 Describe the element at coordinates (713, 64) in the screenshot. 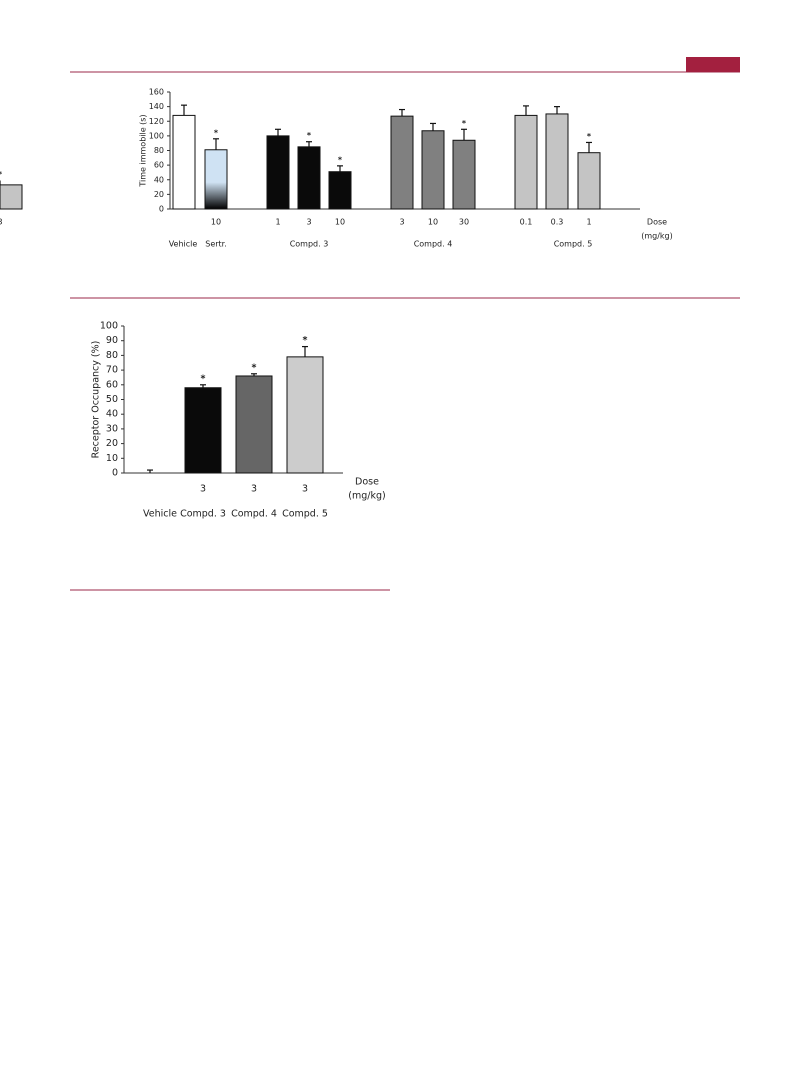

I see `header-tab` at that location.